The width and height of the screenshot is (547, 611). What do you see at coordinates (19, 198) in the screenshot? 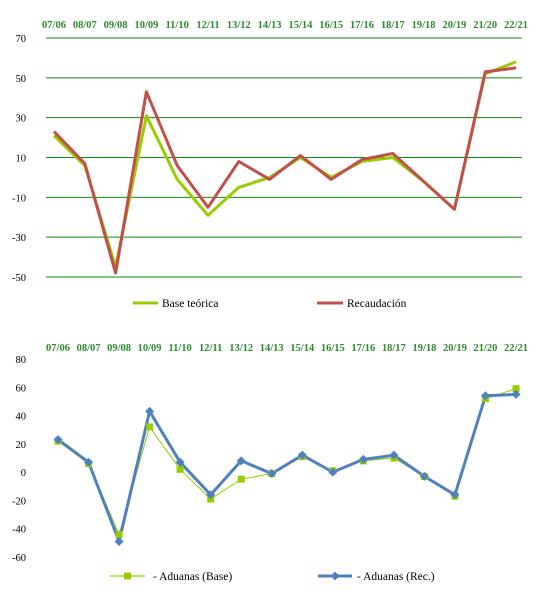
I see `y-tick-label: -10` at bounding box center [19, 198].